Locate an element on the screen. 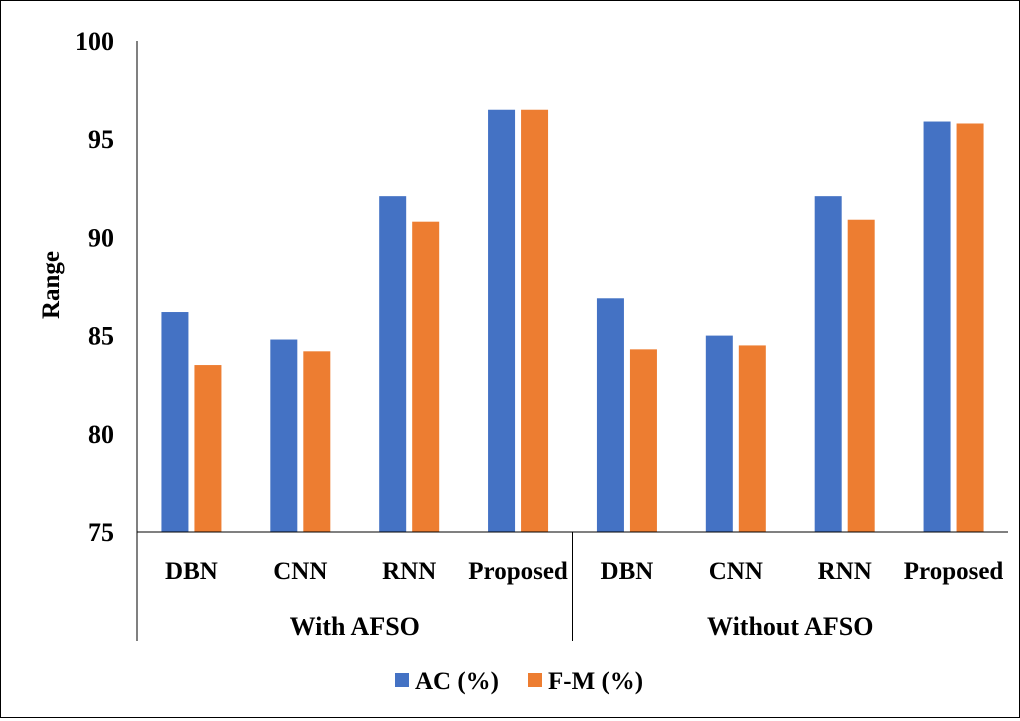 The height and width of the screenshot is (721, 1020). y-tick-label: 95 is located at coordinates (101, 139).